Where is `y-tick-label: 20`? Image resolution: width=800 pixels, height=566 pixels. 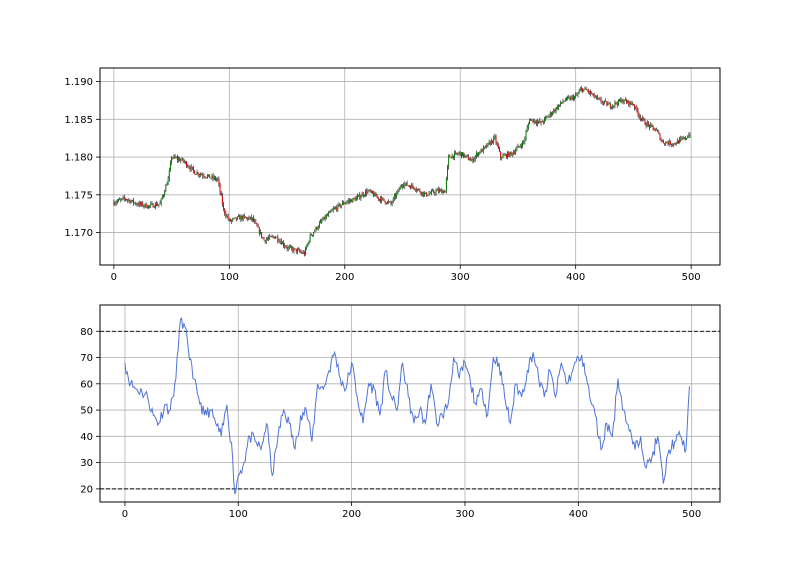
y-tick-label: 20 is located at coordinates (86, 489).